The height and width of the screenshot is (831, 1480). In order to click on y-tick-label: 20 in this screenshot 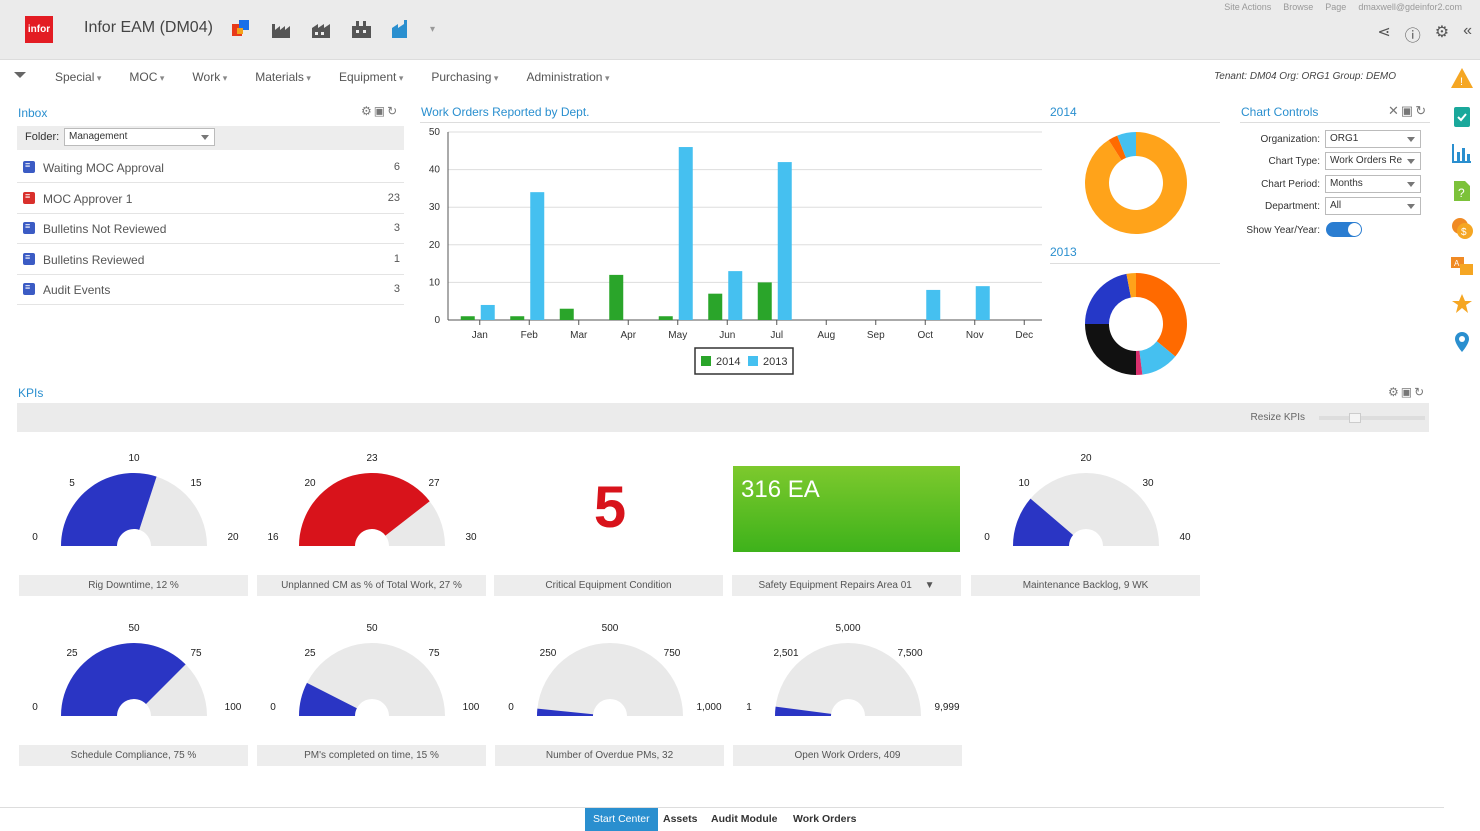, I will do `click(435, 245)`.